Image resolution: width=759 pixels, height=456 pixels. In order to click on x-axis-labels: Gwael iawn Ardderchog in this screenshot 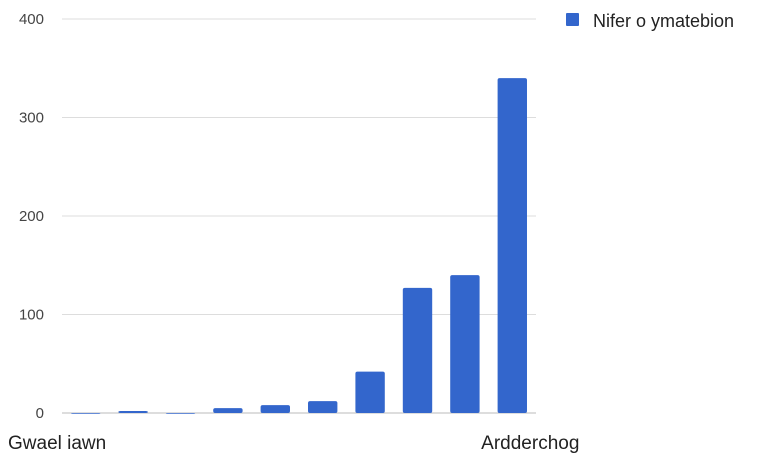, I will do `click(293, 443)`.